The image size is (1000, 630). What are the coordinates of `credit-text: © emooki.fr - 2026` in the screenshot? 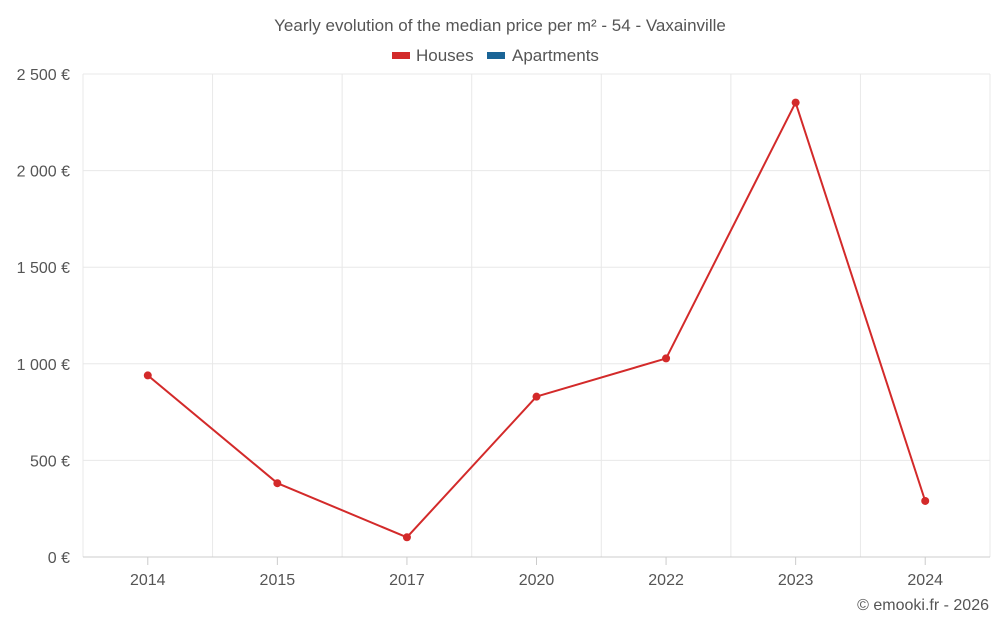 It's located at (923, 605).